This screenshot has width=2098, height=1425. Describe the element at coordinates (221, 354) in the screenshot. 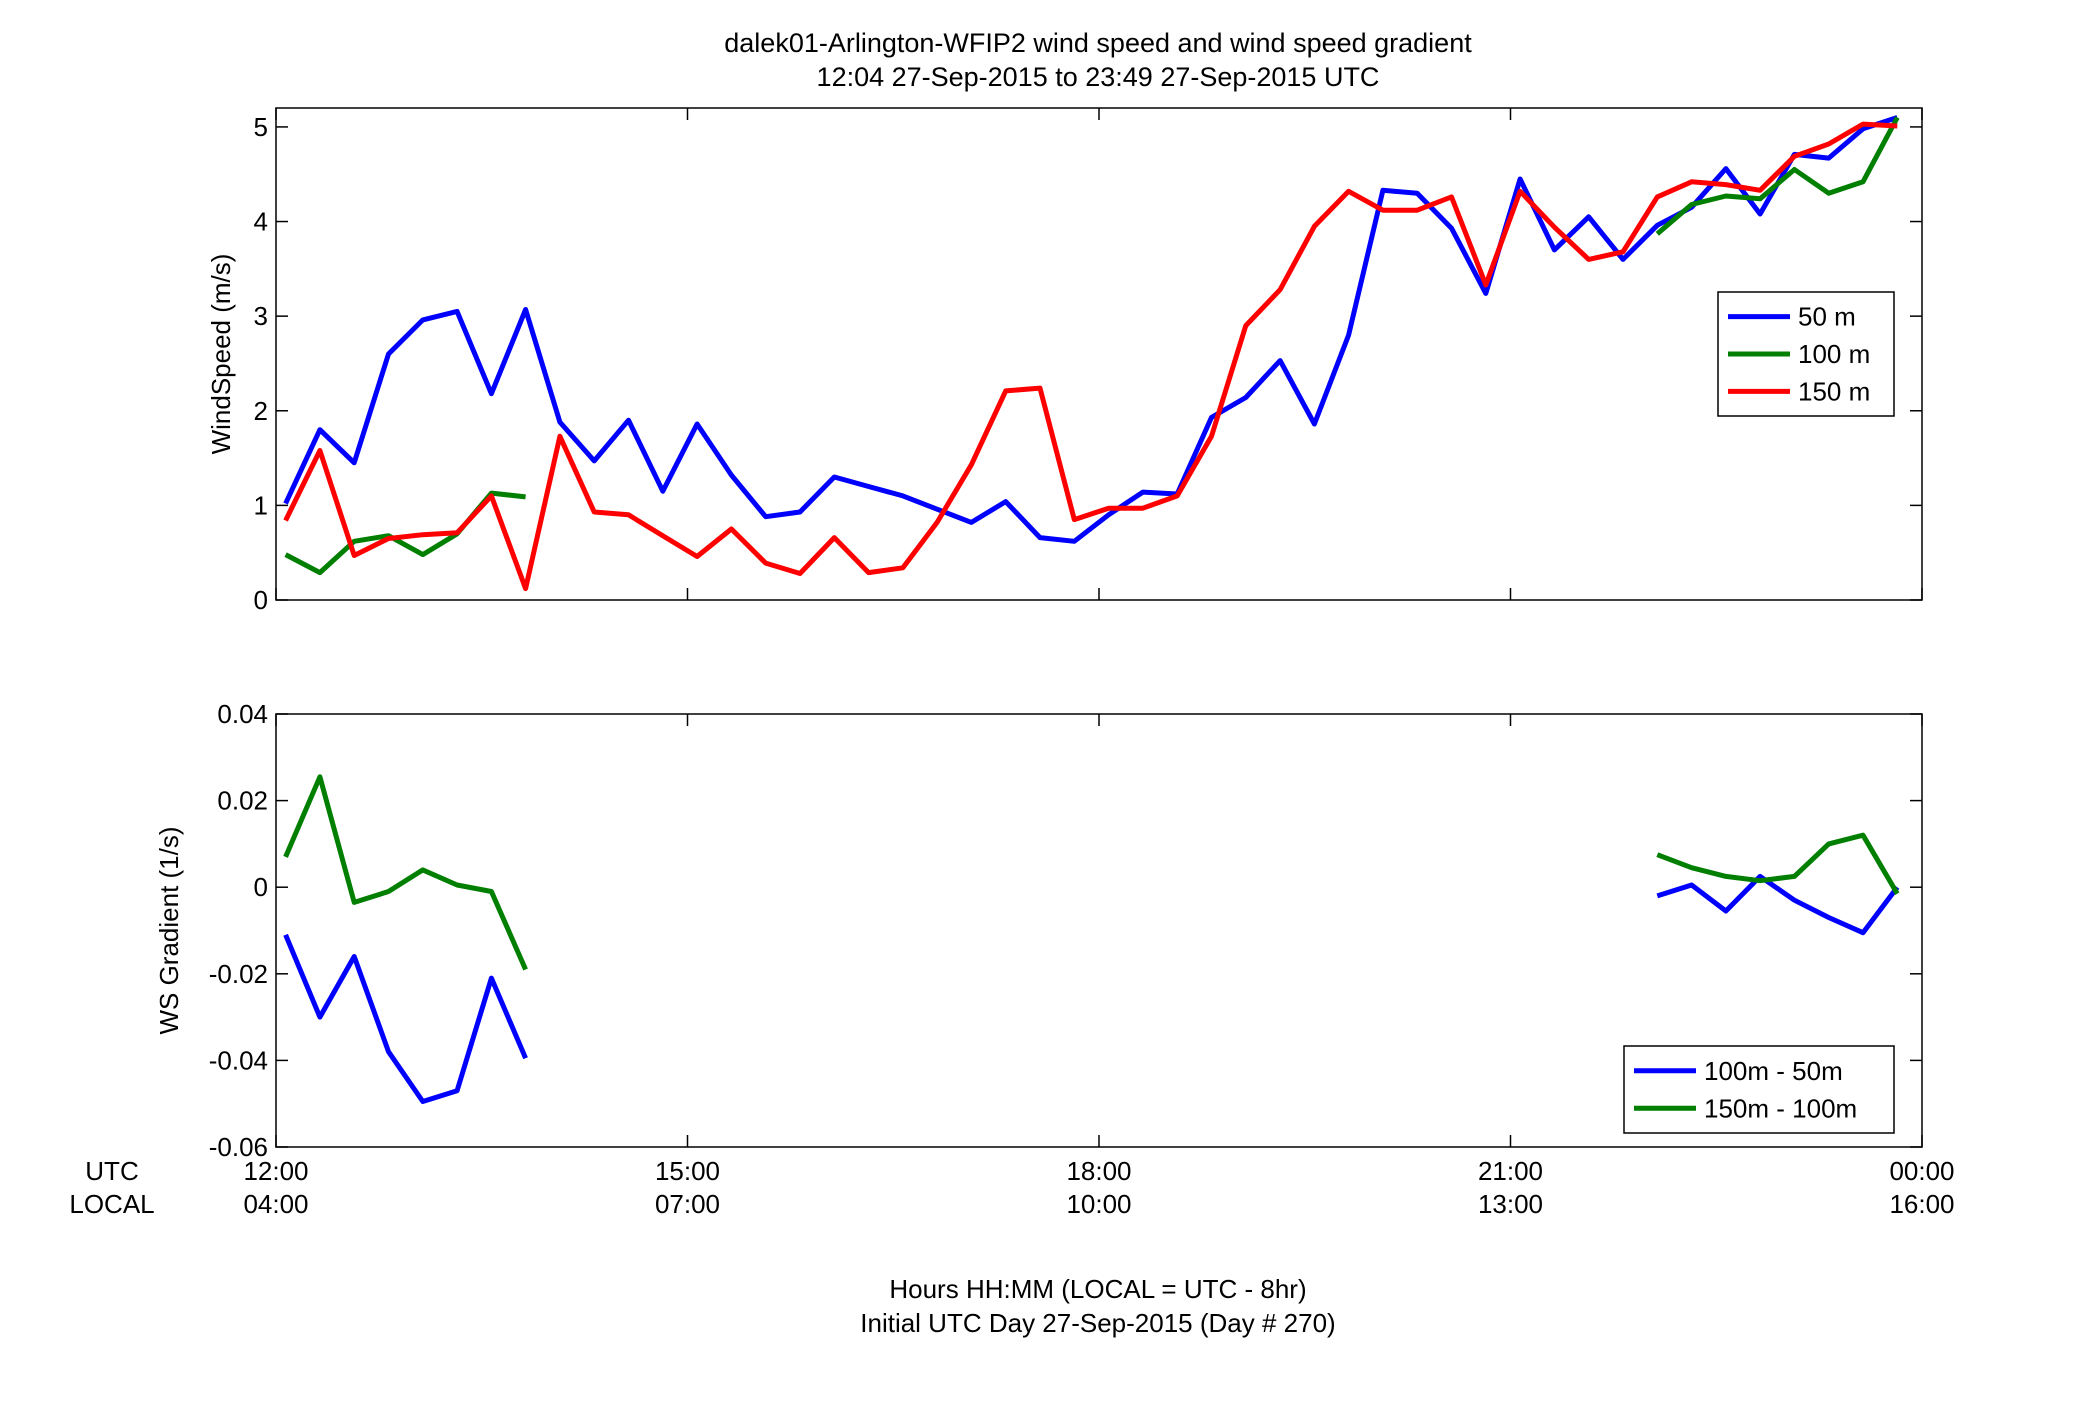

I see `y-axis-label: WindSpeed (m/s)` at that location.